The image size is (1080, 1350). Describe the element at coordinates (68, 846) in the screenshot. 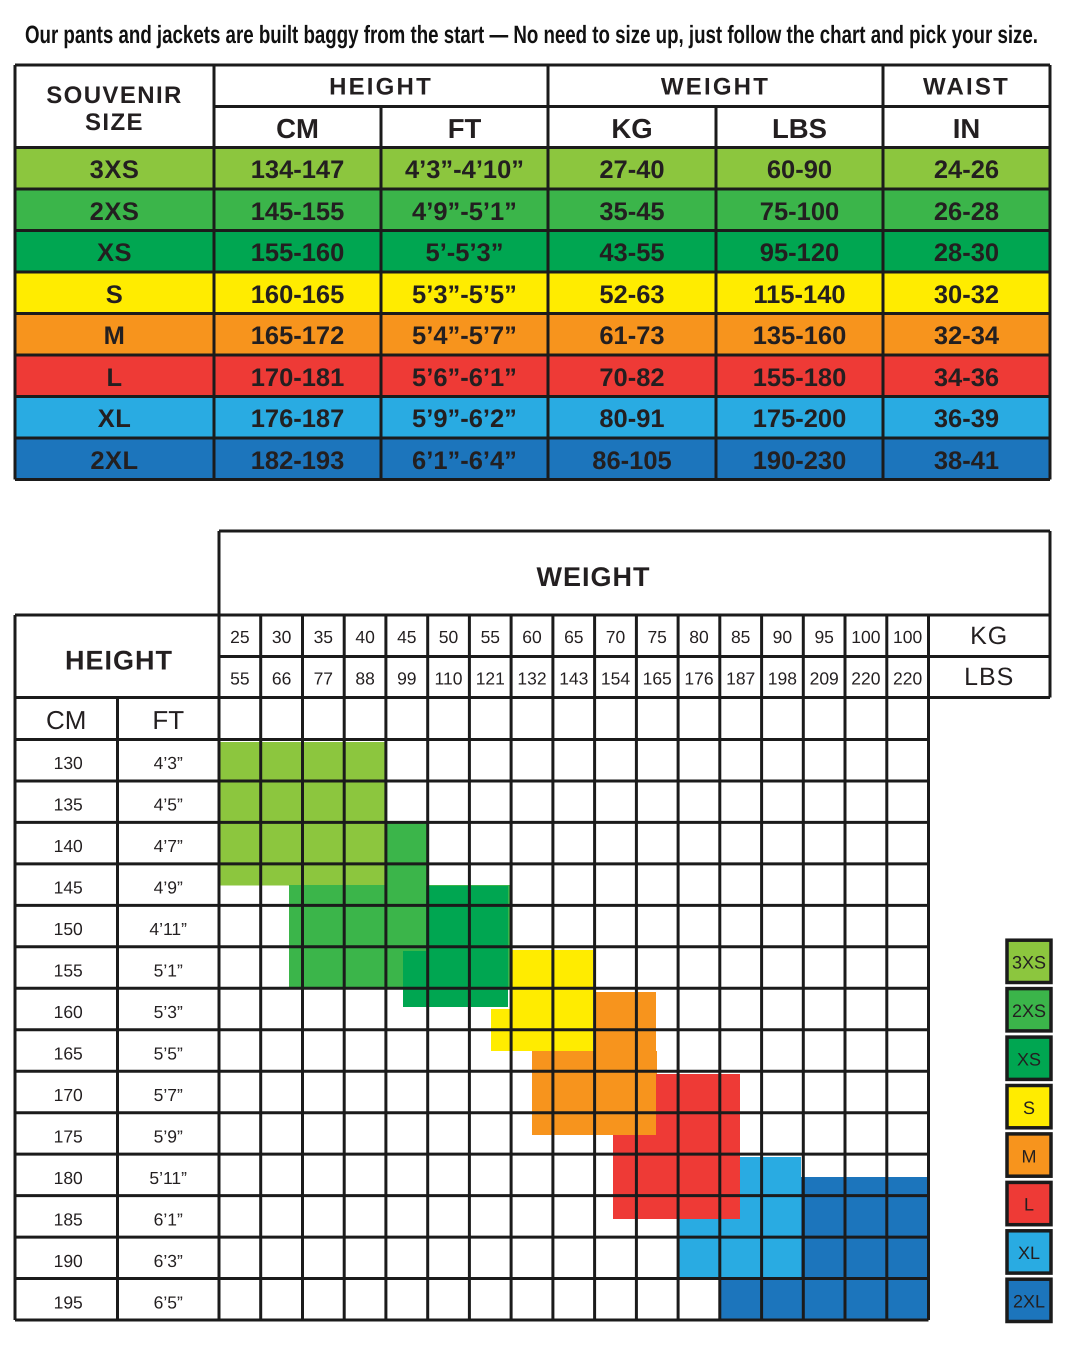

I see `svg-text: 140` at that location.